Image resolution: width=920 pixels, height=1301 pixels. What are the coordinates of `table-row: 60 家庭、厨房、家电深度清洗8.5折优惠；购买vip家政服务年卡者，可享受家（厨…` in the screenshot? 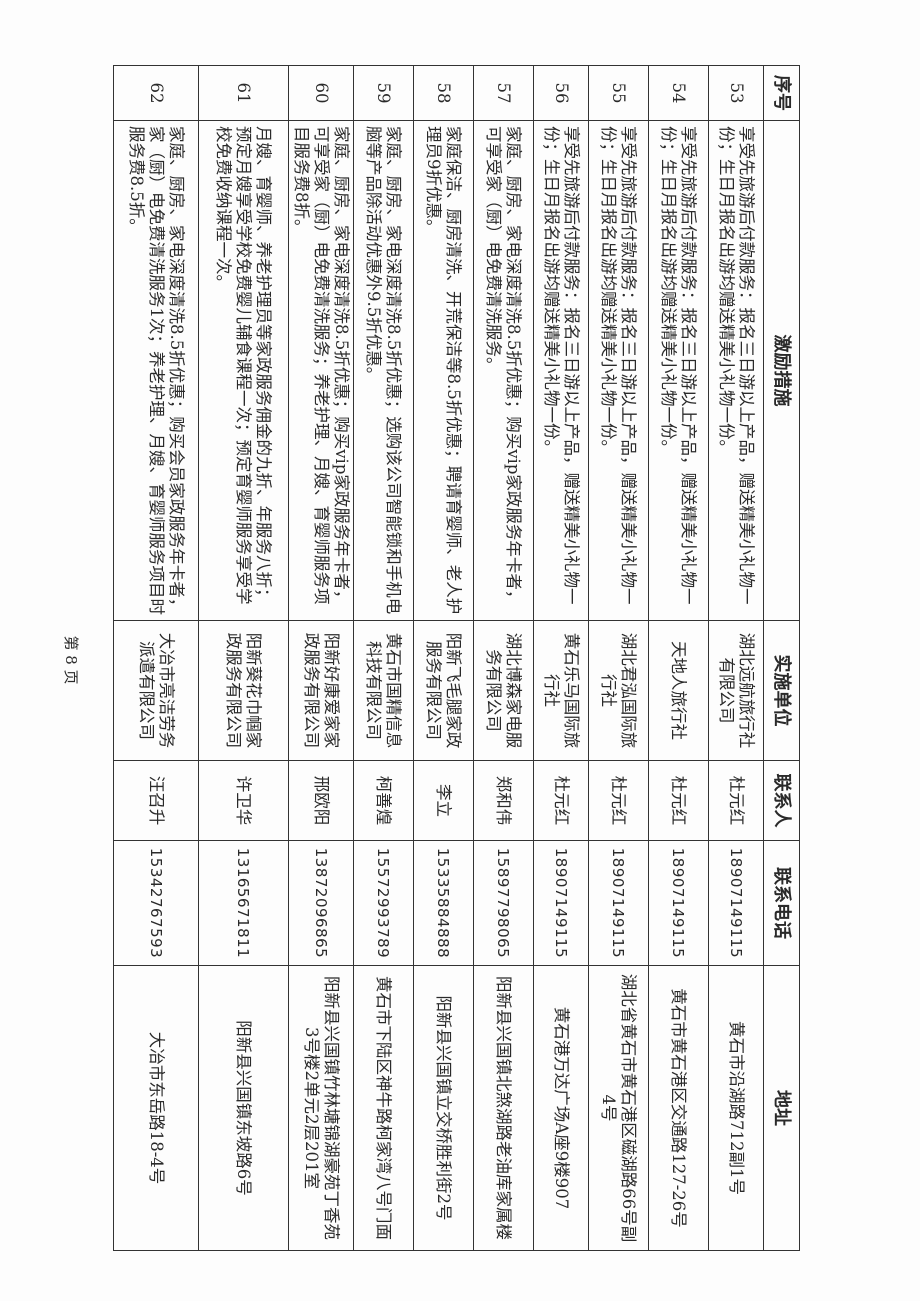 It's located at (321, 658).